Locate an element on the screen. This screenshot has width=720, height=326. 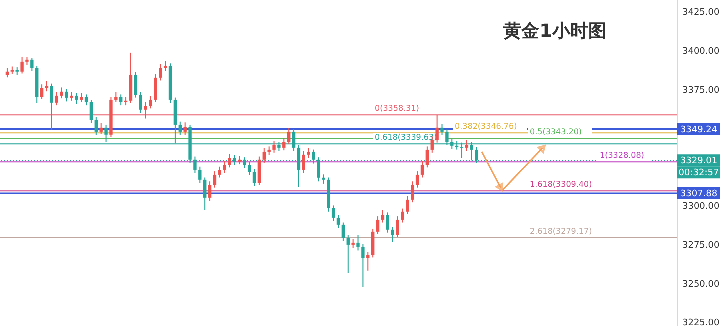
y-tick-label: 3400.00 is located at coordinates (701, 51).